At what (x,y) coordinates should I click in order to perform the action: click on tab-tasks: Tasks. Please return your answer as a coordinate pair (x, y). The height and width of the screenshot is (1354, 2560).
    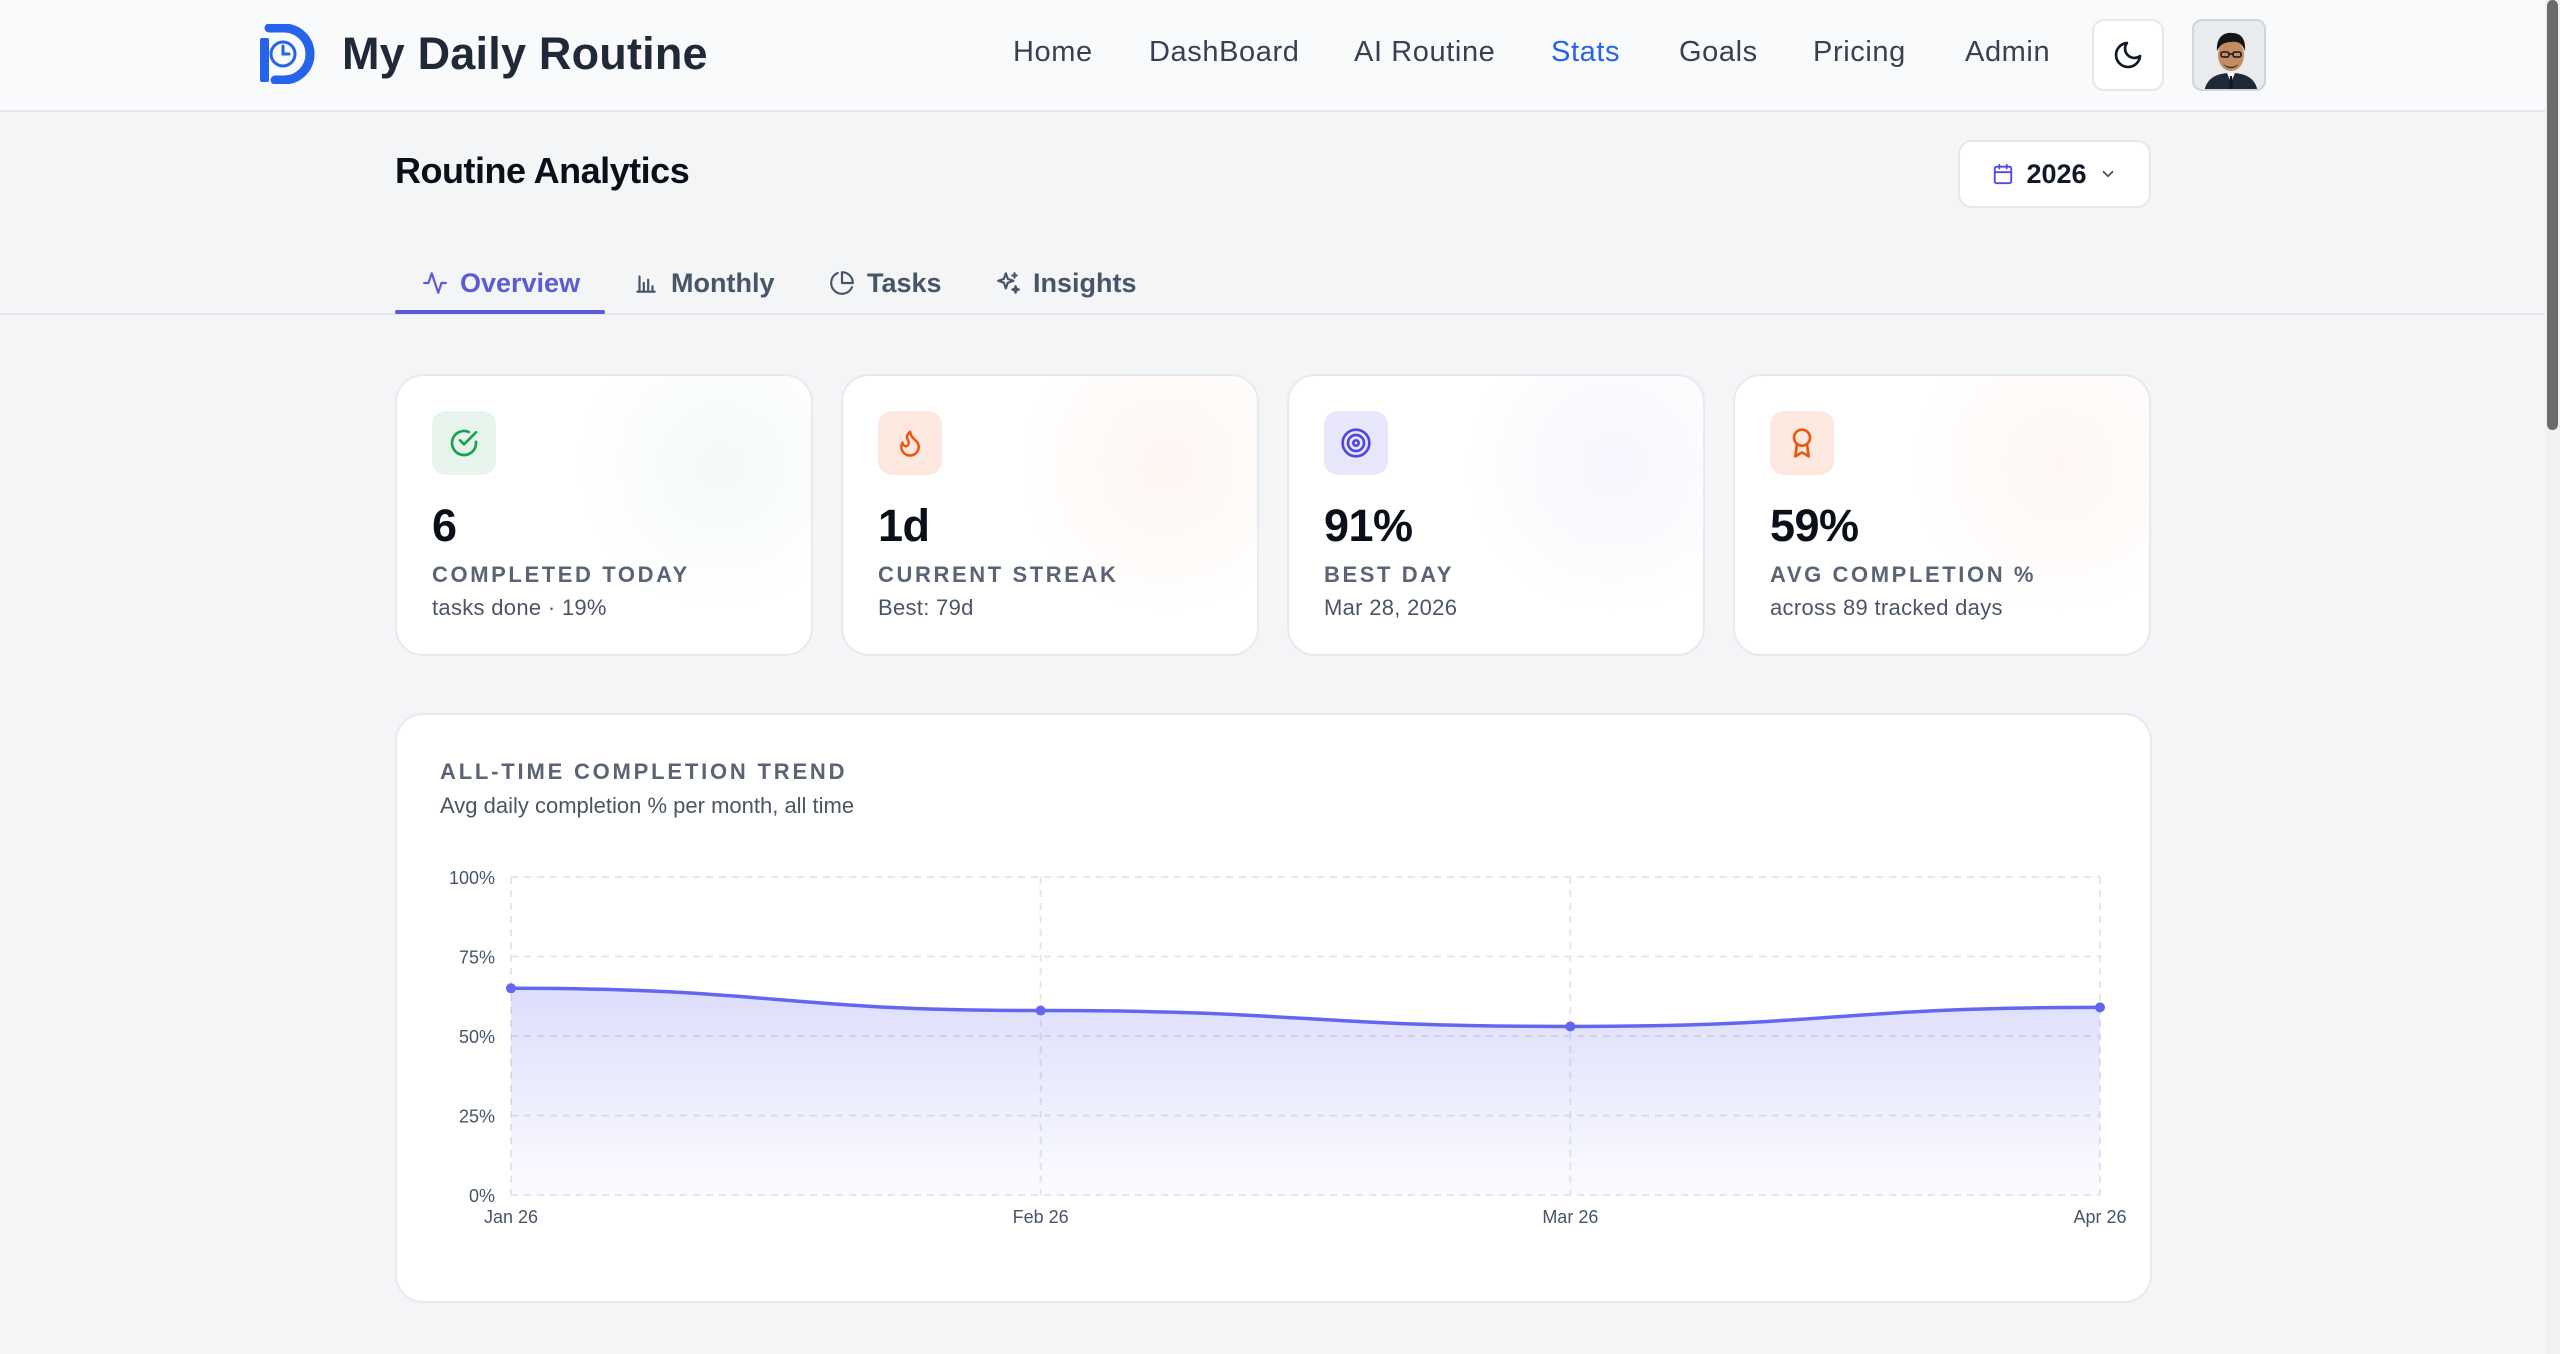
    Looking at the image, I should click on (885, 283).